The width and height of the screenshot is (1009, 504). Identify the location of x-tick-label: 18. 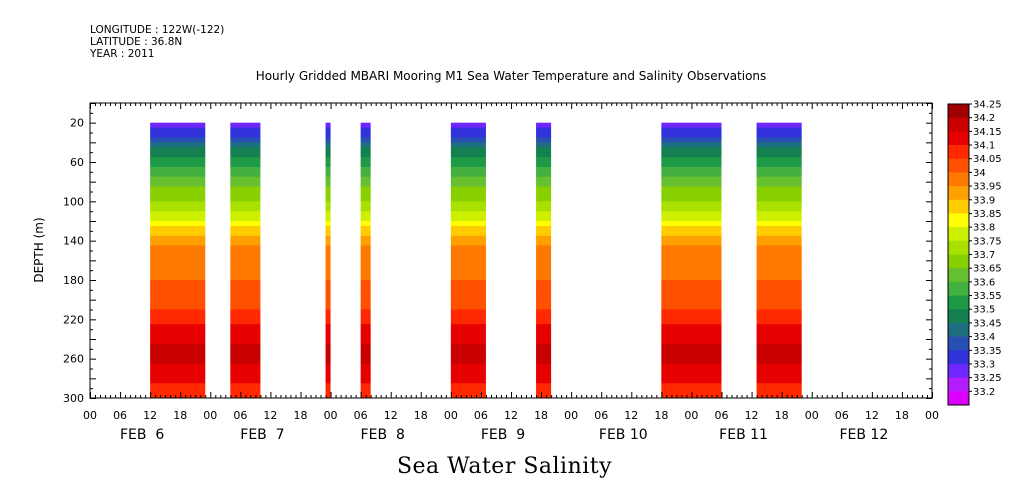
(180, 415).